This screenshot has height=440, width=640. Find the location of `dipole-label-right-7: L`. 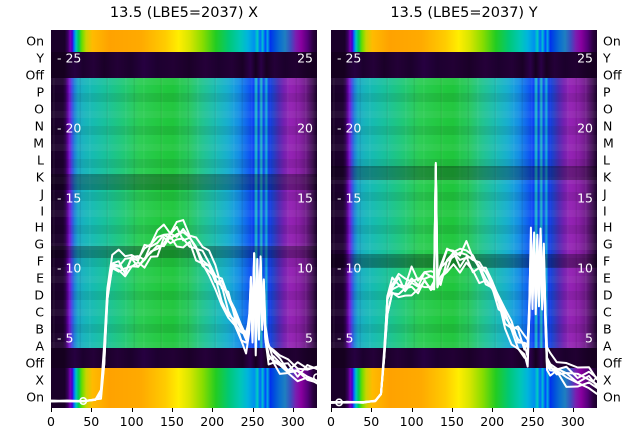

dipole-label-right-7: L is located at coordinates (606, 160).